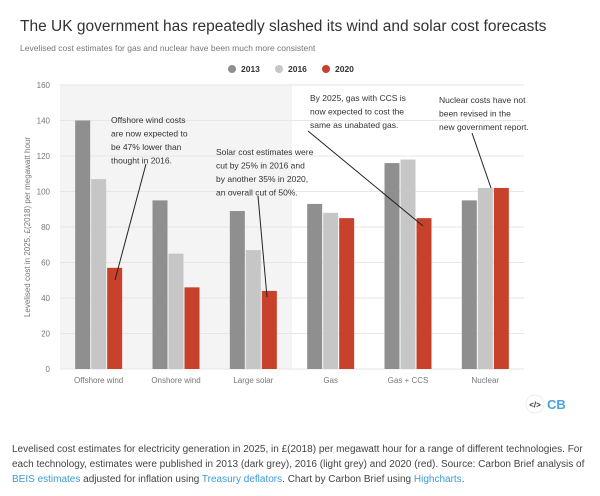 This screenshot has height=496, width=600. What do you see at coordinates (146, 147) in the screenshot?
I see `annotation-text: be 47% lower than` at bounding box center [146, 147].